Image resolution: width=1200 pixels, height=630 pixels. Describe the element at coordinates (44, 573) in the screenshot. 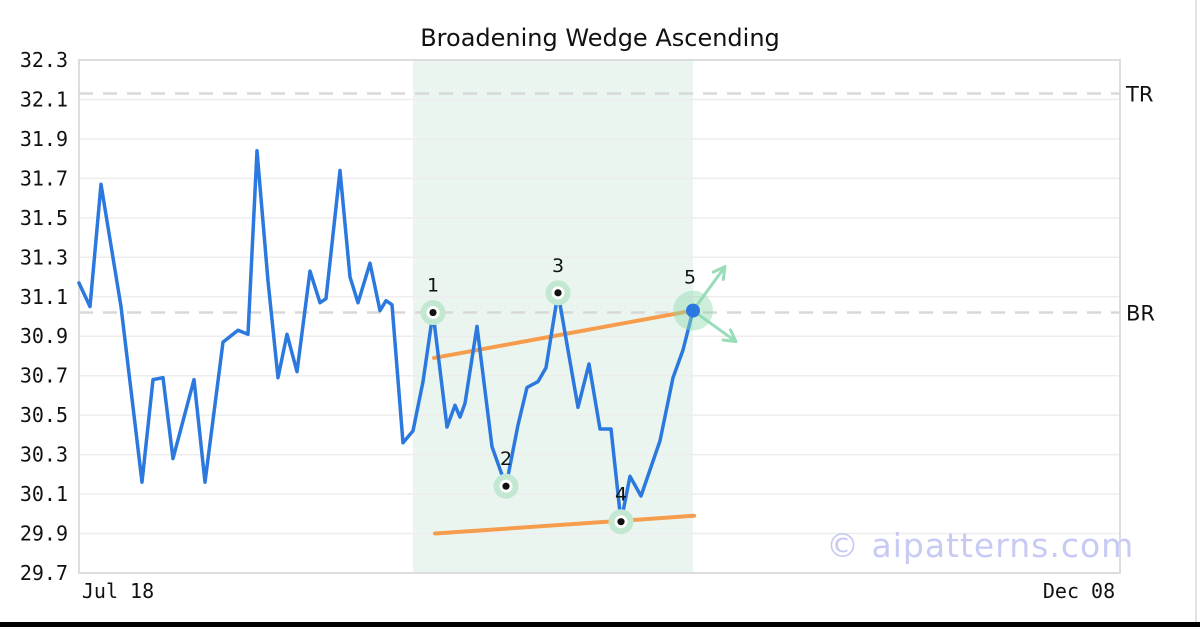

I see `y-tick-label: 29.7` at that location.